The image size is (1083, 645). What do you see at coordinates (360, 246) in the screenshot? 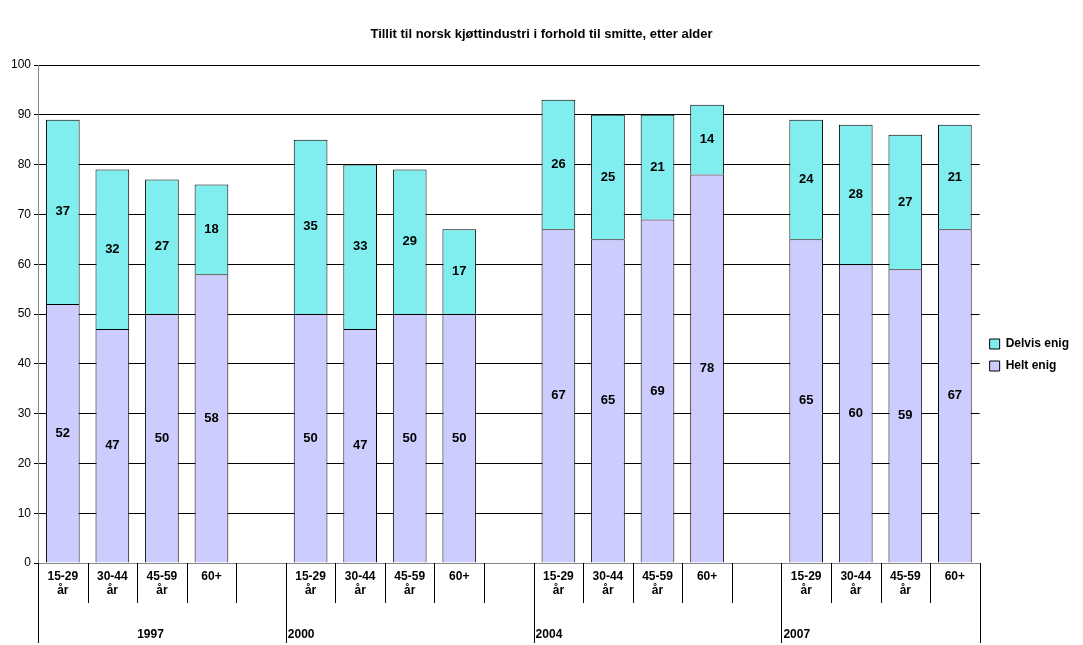
I see `data-label: 33` at bounding box center [360, 246].